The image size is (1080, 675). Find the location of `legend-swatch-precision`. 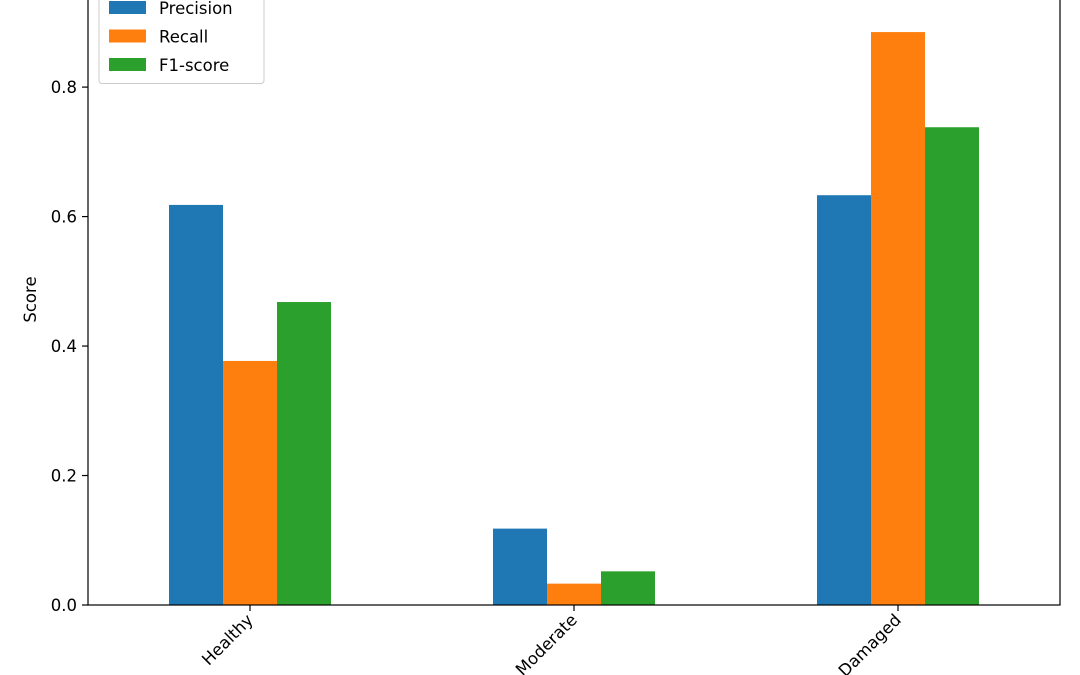

legend-swatch-precision is located at coordinates (127, 7).